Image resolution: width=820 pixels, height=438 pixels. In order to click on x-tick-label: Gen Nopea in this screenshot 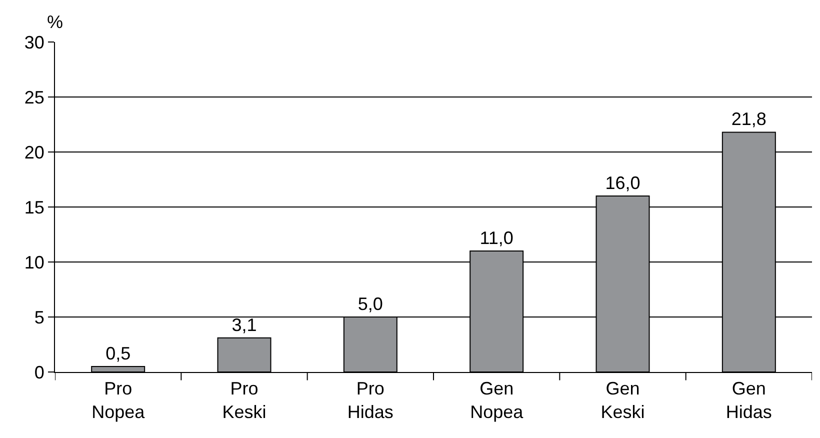, I will do `click(497, 400)`.